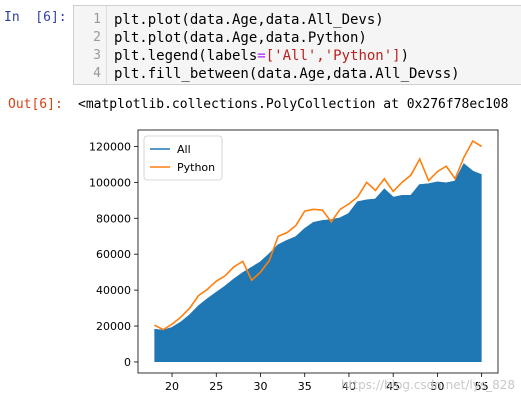 The width and height of the screenshot is (521, 404). What do you see at coordinates (196, 167) in the screenshot?
I see `legend-label-python: Python` at bounding box center [196, 167].